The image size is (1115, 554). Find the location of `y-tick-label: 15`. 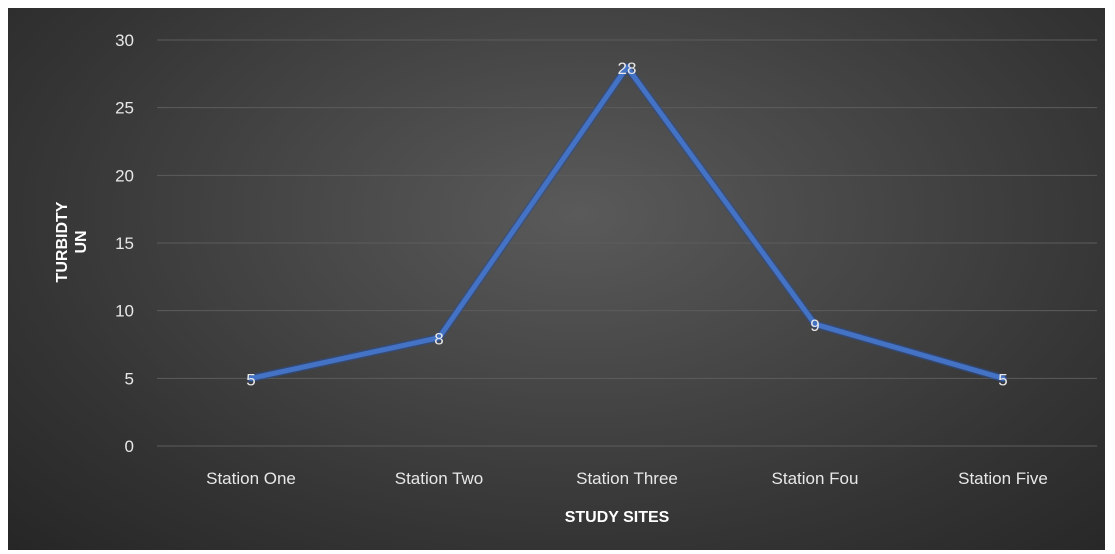

y-tick-label: 15 is located at coordinates (124, 243).